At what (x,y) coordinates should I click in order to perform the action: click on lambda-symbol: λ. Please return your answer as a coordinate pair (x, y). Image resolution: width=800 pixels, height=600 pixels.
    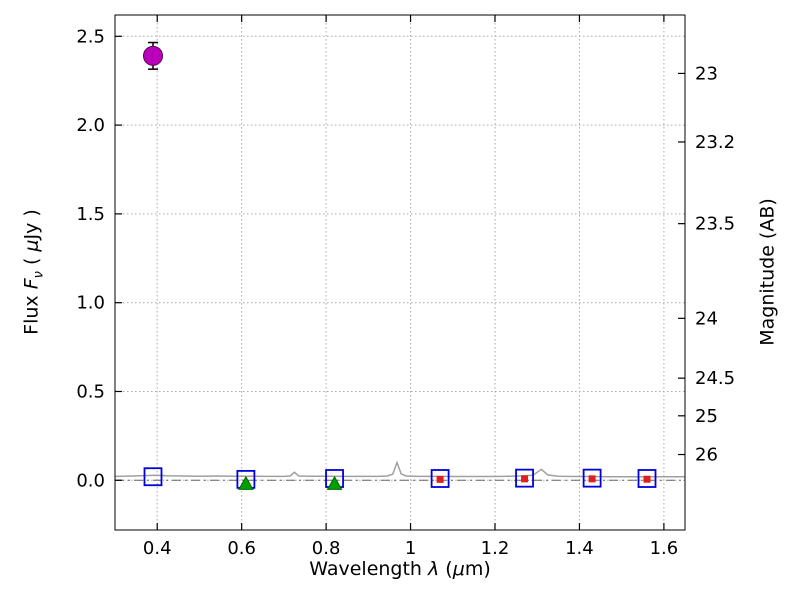
    Looking at the image, I should click on (434, 569).